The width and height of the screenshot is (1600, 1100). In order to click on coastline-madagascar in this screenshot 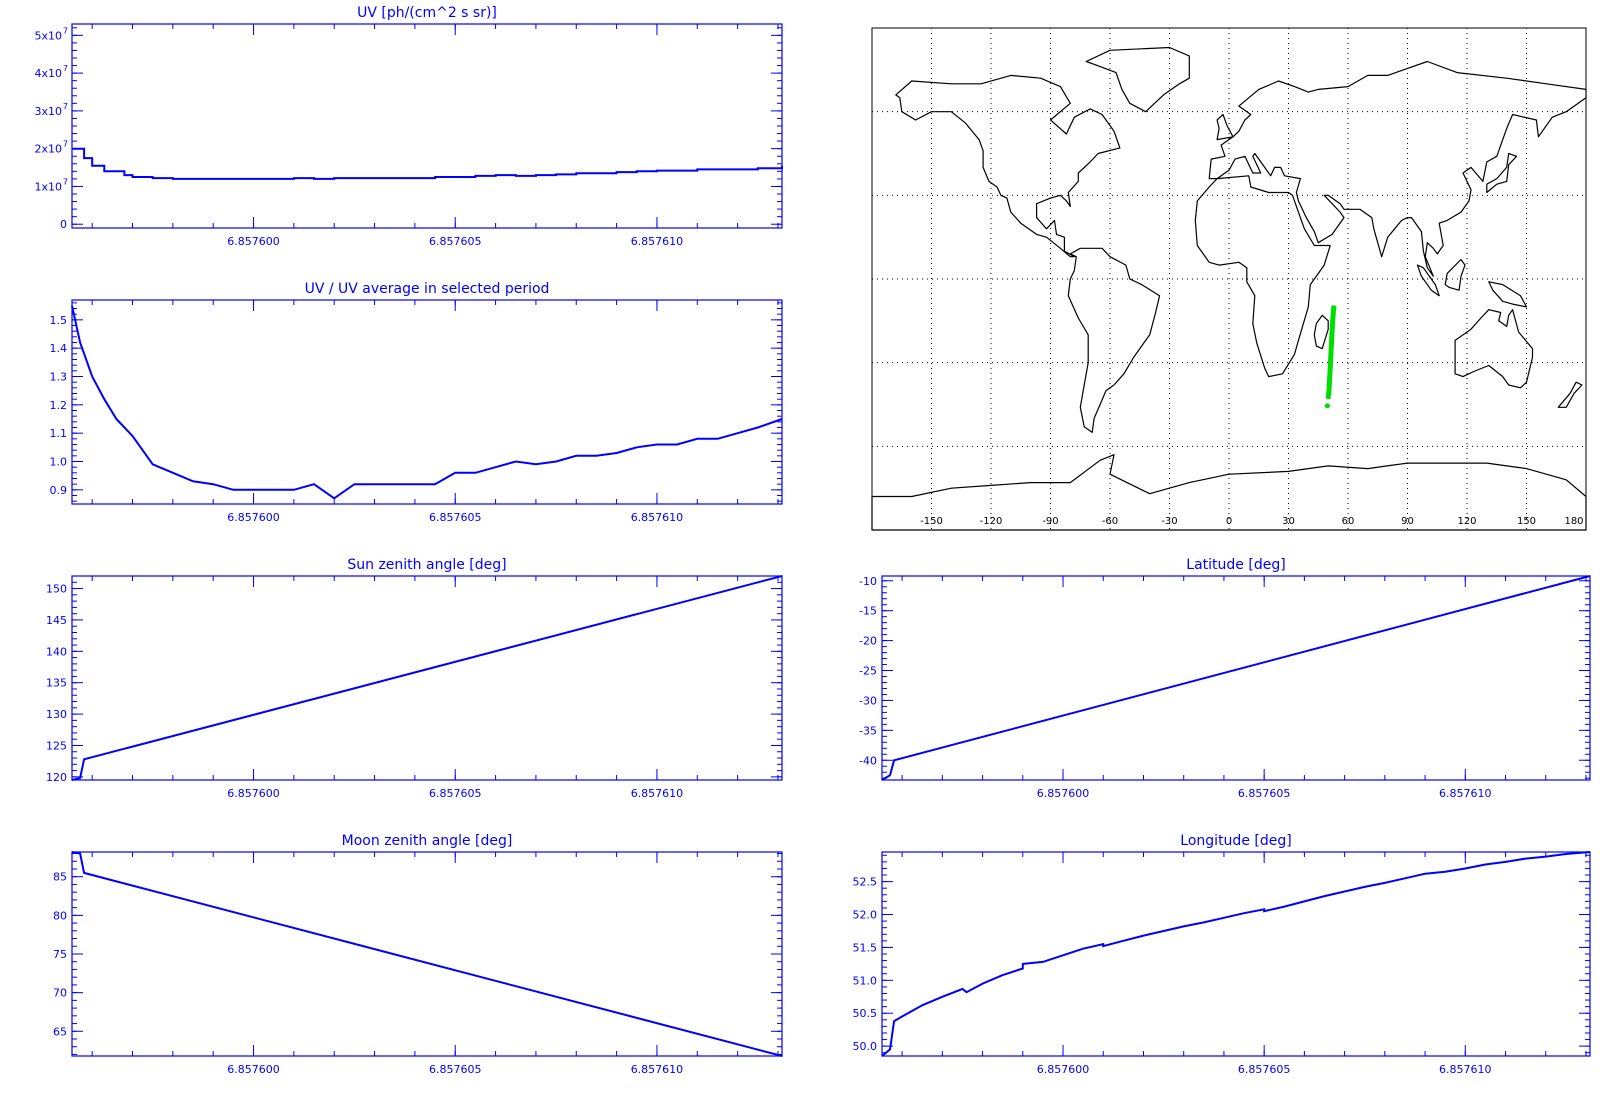, I will do `click(1321, 332)`.